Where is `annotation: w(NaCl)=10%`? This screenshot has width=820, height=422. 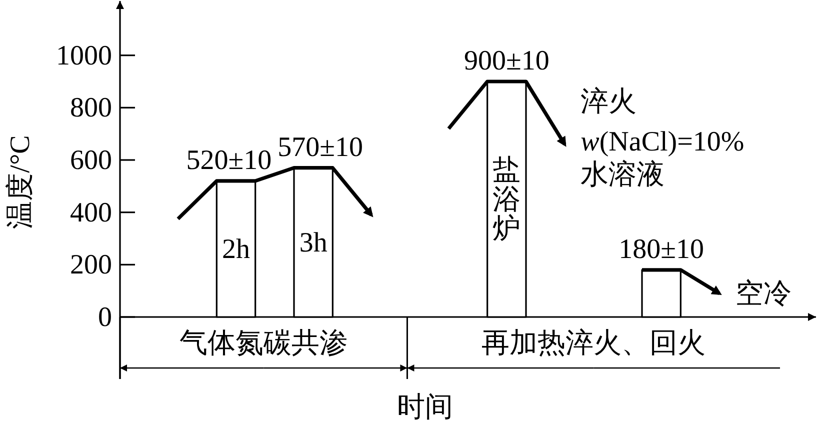
annotation: w(NaCl)=10% is located at coordinates (662, 141).